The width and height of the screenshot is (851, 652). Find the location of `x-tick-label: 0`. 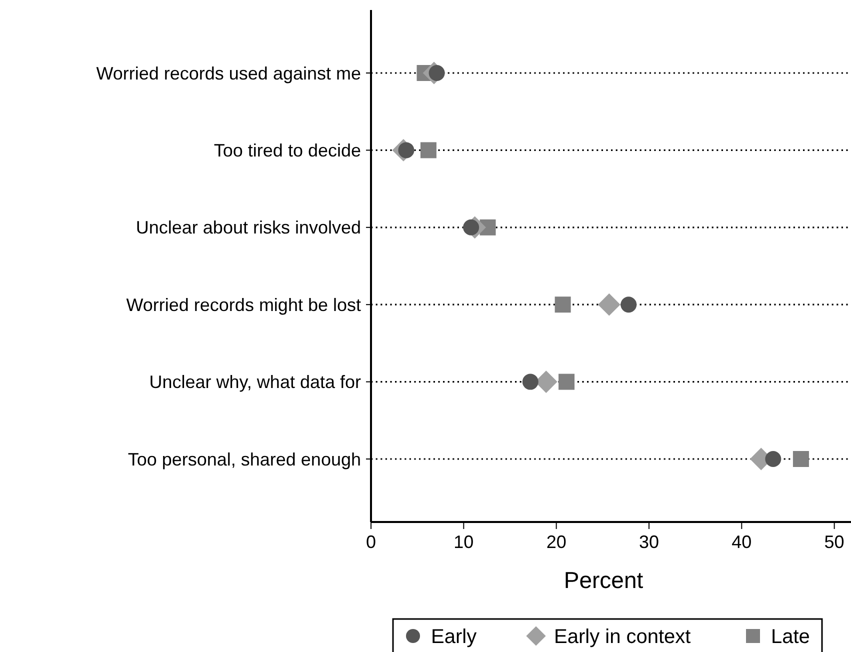

x-tick-label: 0 is located at coordinates (371, 542).